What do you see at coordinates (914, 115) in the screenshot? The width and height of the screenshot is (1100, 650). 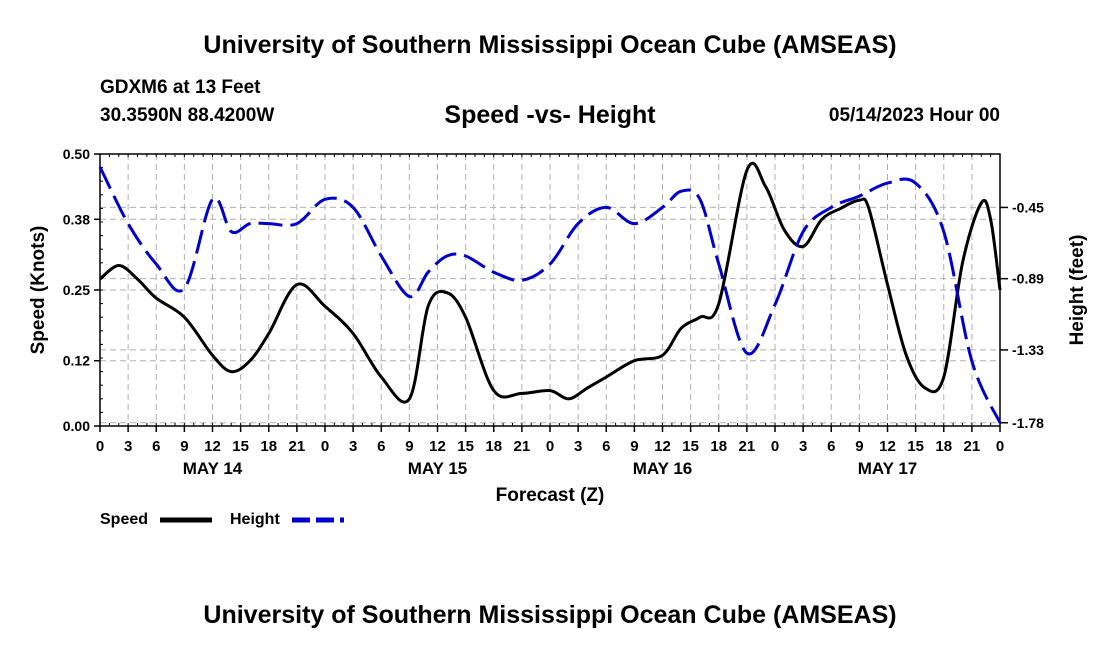 I see `timestamp-label: 05/14/2023 Hour 00` at bounding box center [914, 115].